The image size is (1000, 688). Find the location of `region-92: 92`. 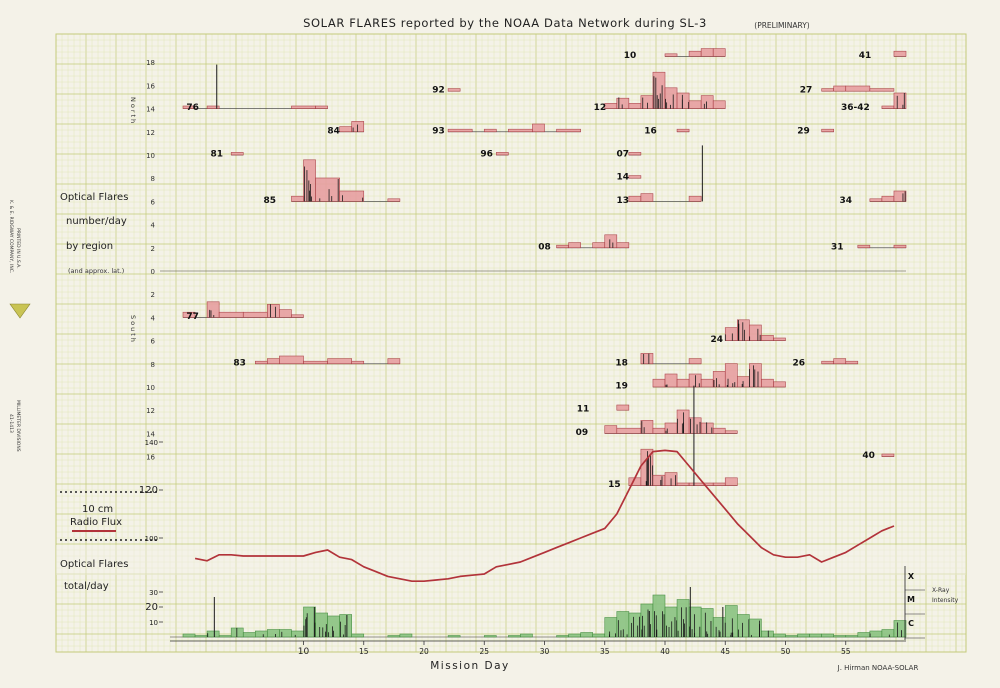

region-92: 92 is located at coordinates (446, 91).